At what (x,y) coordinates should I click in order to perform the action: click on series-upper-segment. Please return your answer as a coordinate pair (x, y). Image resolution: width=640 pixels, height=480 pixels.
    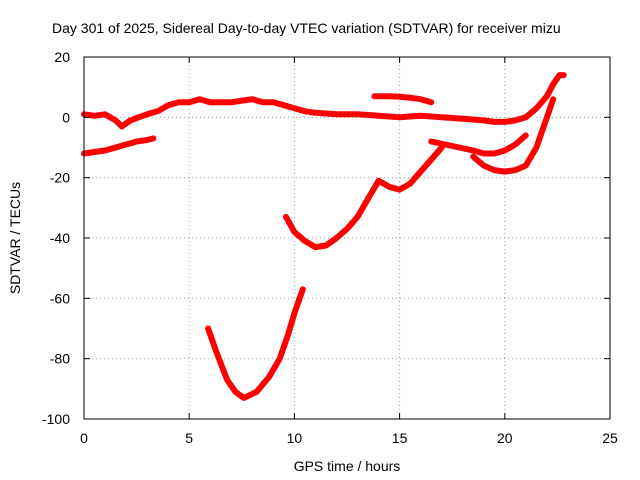
    Looking at the image, I should click on (403, 99).